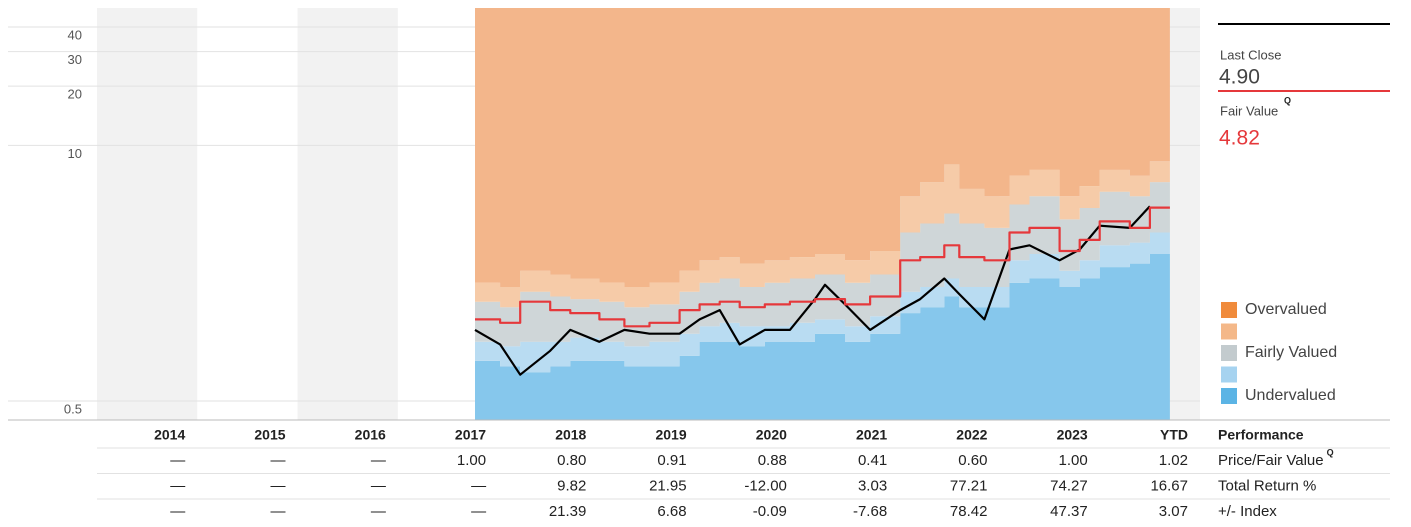 The width and height of the screenshot is (1411, 527). I want to click on last-close-label: Last Close, so click(1250, 54).